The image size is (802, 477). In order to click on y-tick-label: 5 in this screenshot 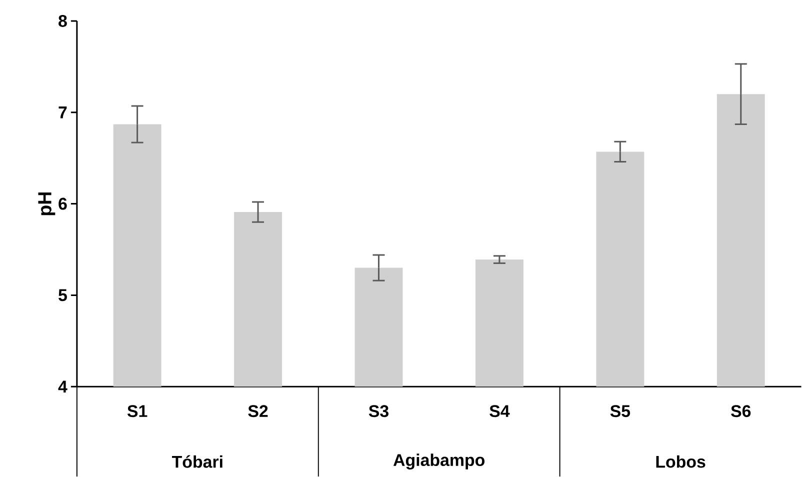, I will do `click(62, 295)`.